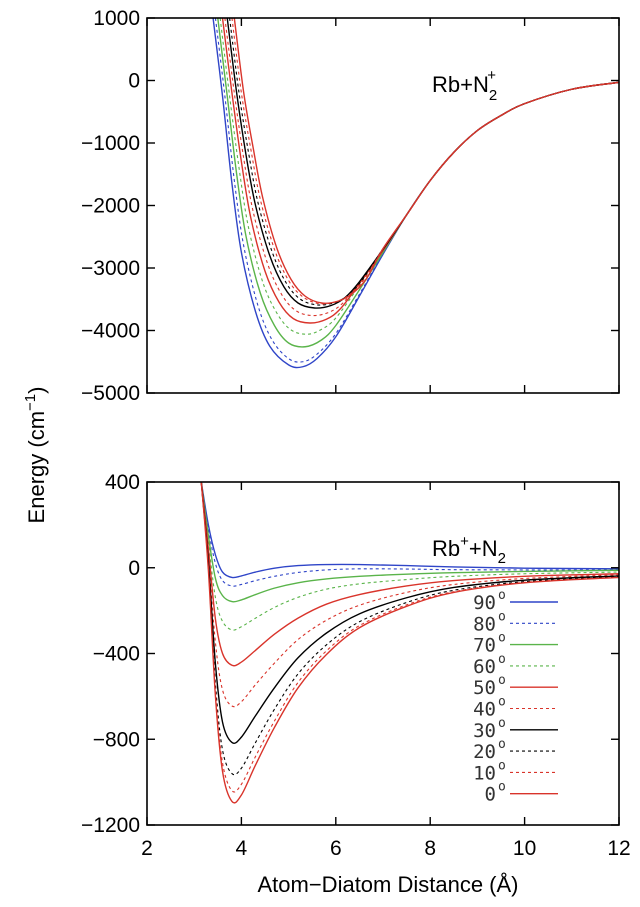 This screenshot has width=640, height=907. What do you see at coordinates (484, 752) in the screenshot?
I see `legend-label-20: 20` at bounding box center [484, 752].